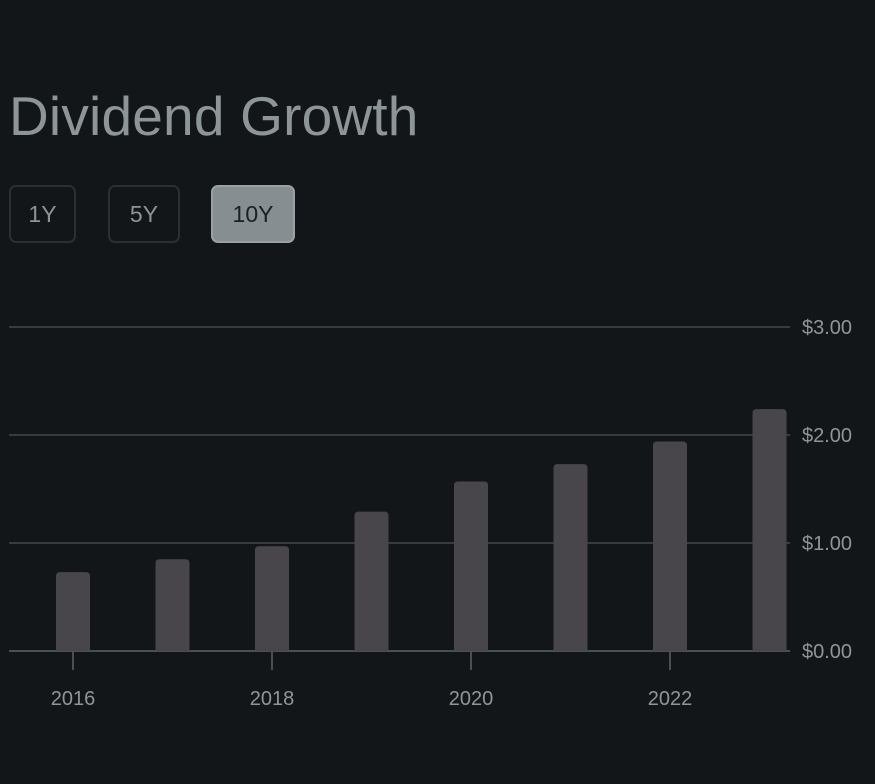 The width and height of the screenshot is (875, 784). Describe the element at coordinates (272, 699) in the screenshot. I see `x-tick-label: 2018` at that location.